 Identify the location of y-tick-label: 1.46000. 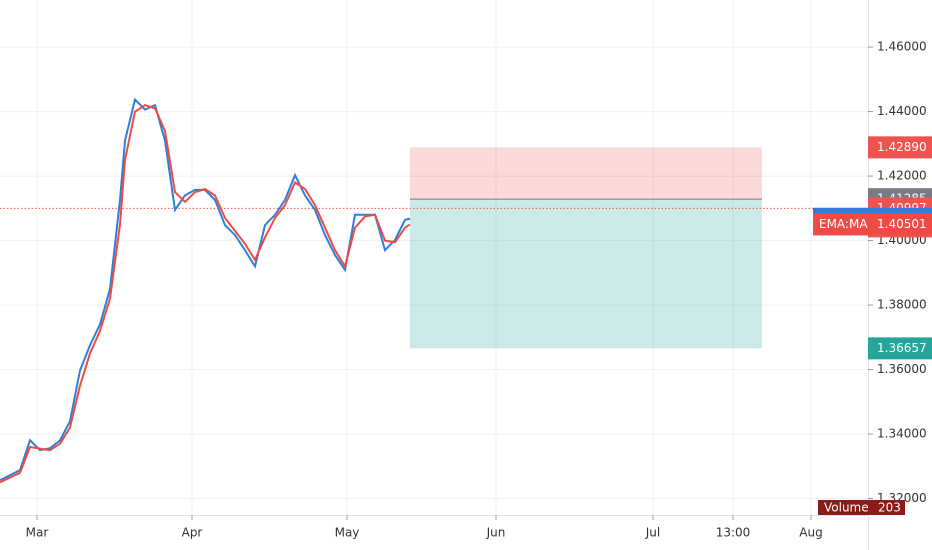
(902, 47).